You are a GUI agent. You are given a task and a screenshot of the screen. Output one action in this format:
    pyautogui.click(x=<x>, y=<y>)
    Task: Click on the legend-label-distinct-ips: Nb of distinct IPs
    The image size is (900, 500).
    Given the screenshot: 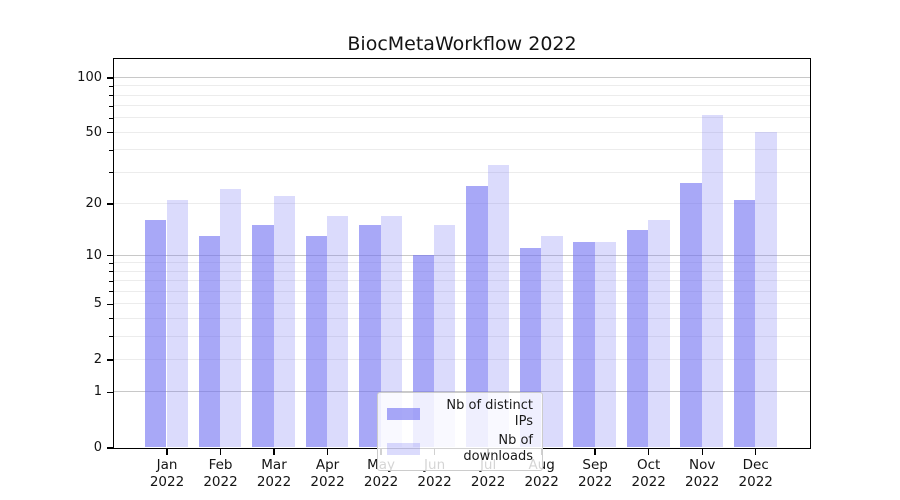 What is the action you would take?
    pyautogui.click(x=489, y=413)
    